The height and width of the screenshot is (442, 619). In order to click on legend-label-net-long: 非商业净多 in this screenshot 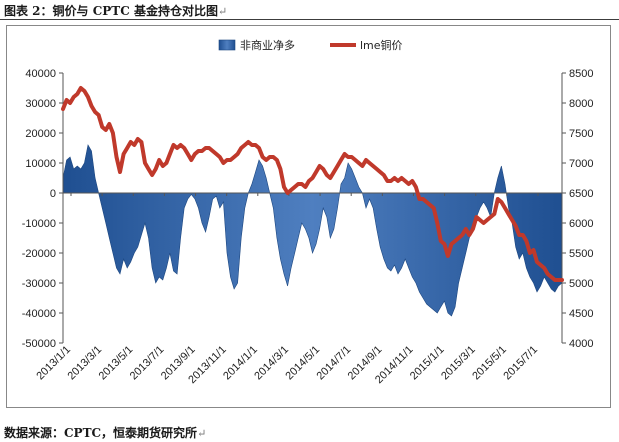, I will do `click(267, 45)`.